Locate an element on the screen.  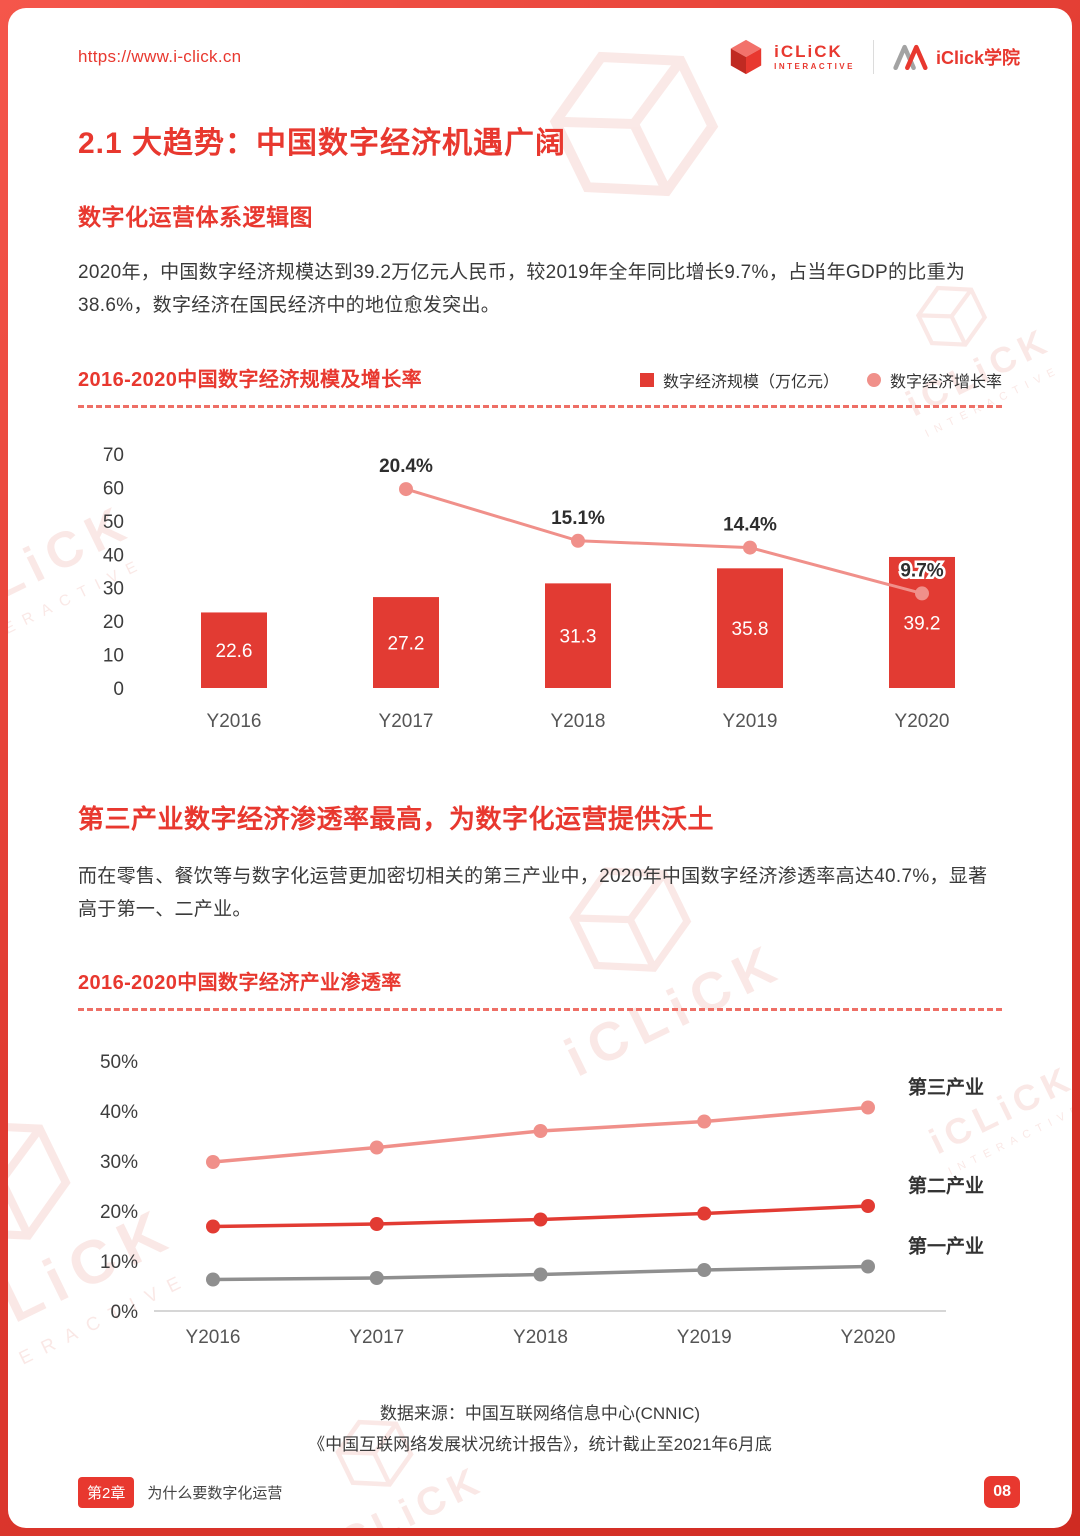
svg-text: 第二产业 is located at coordinates (946, 1185).